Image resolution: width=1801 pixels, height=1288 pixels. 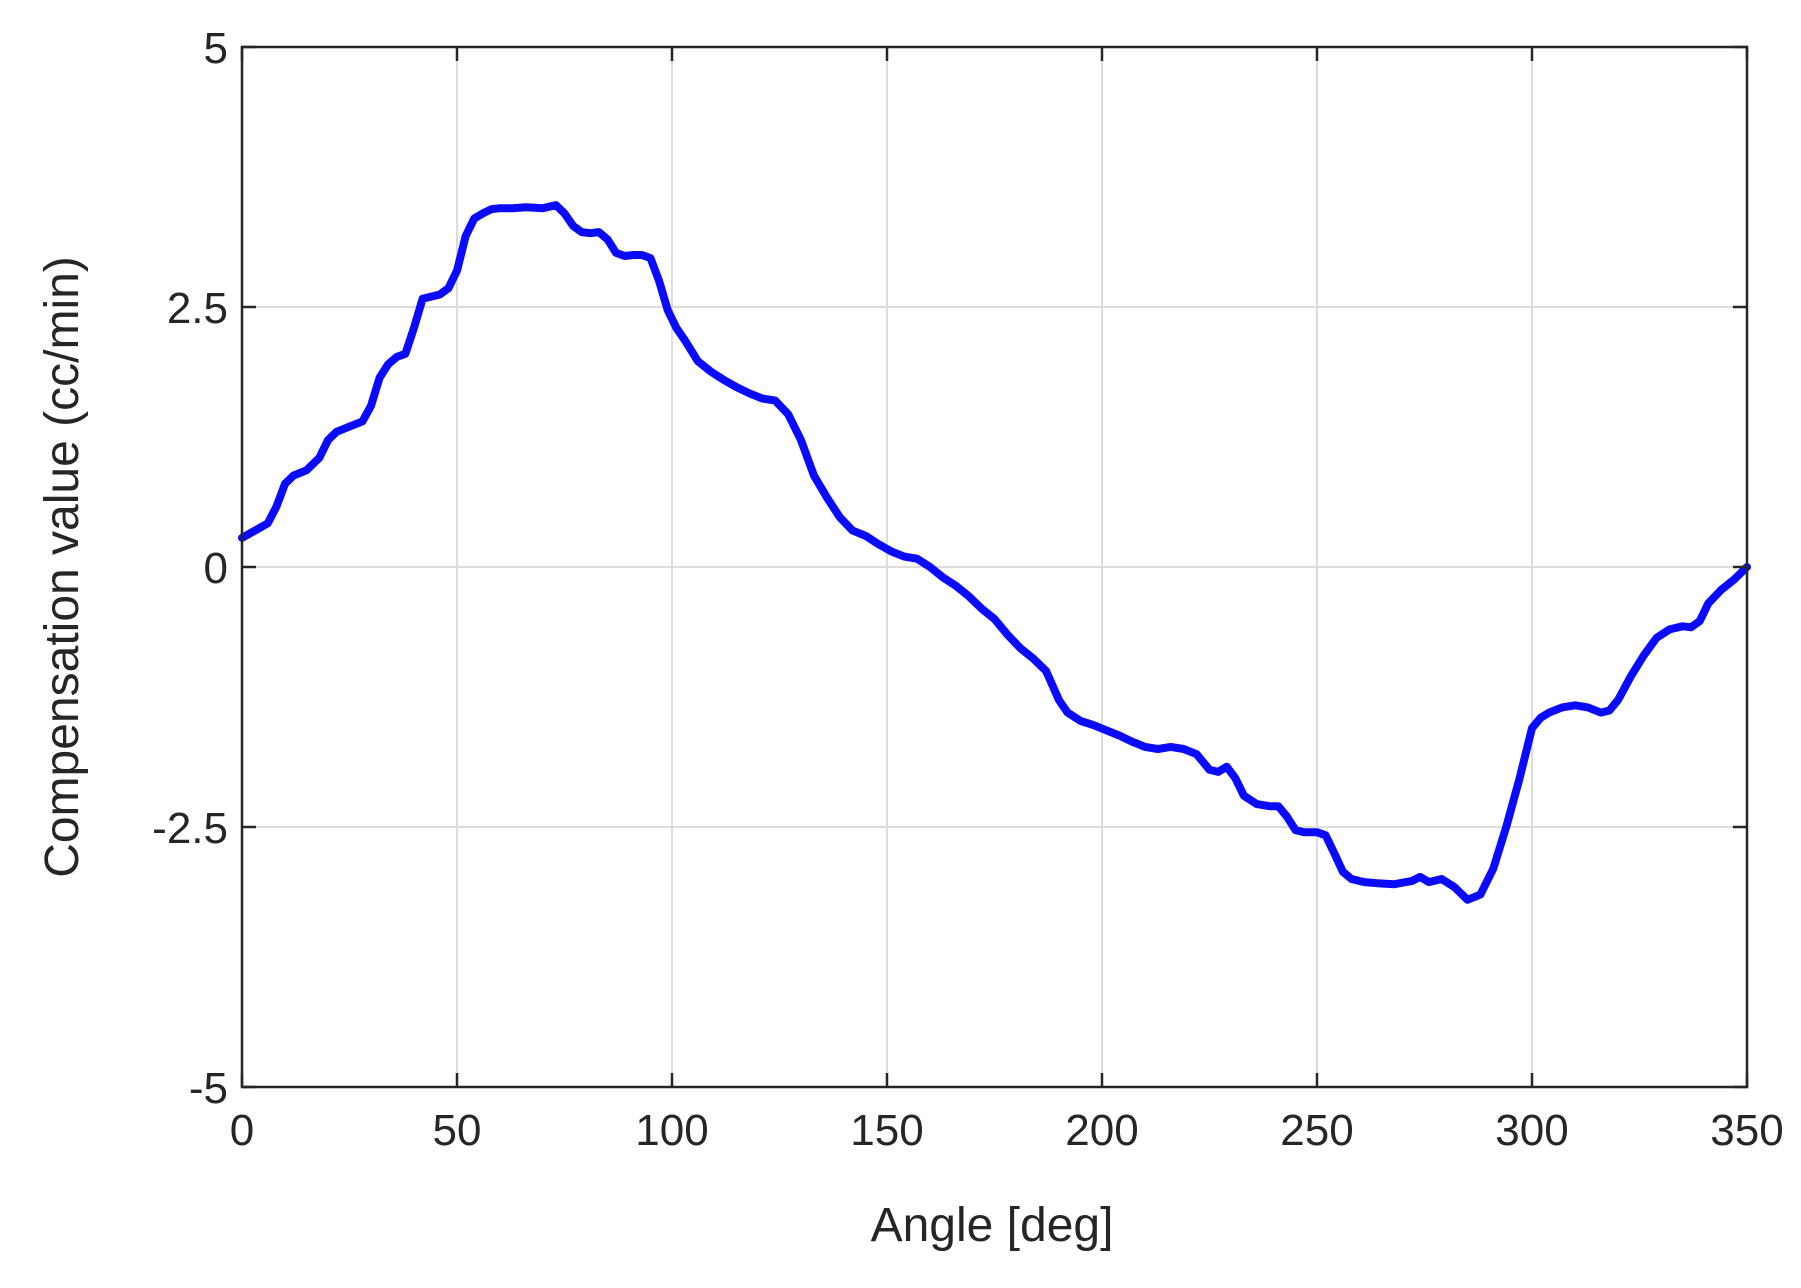 I want to click on y-tick-label: -5, so click(x=208, y=1088).